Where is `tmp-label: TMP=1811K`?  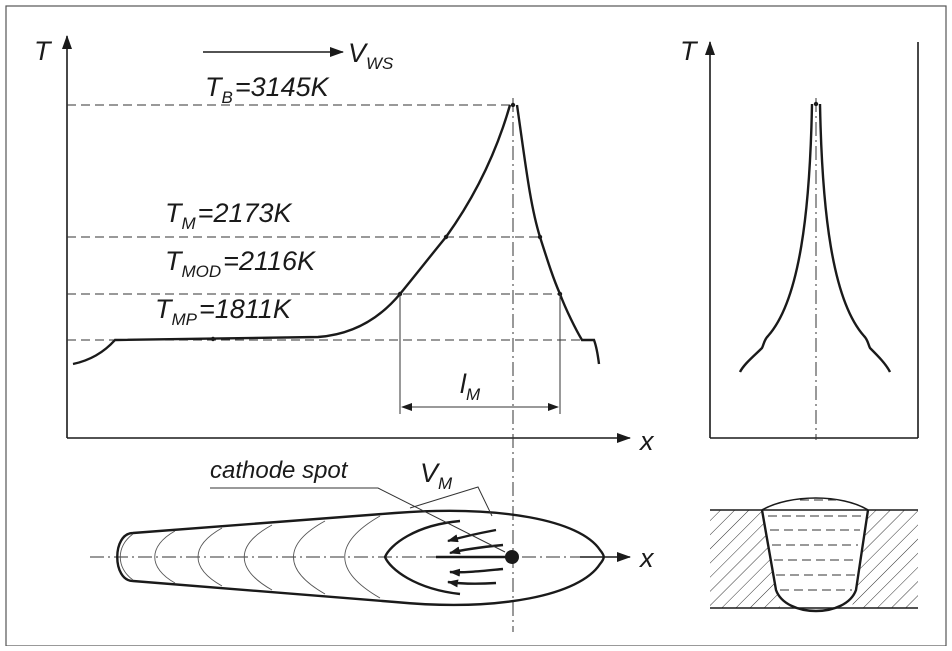 tmp-label: TMP=1811K is located at coordinates (223, 311).